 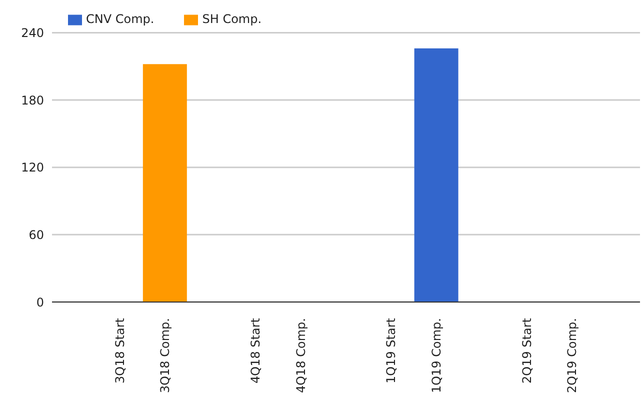 What do you see at coordinates (32, 100) in the screenshot?
I see `y-tick-label: 180` at bounding box center [32, 100].